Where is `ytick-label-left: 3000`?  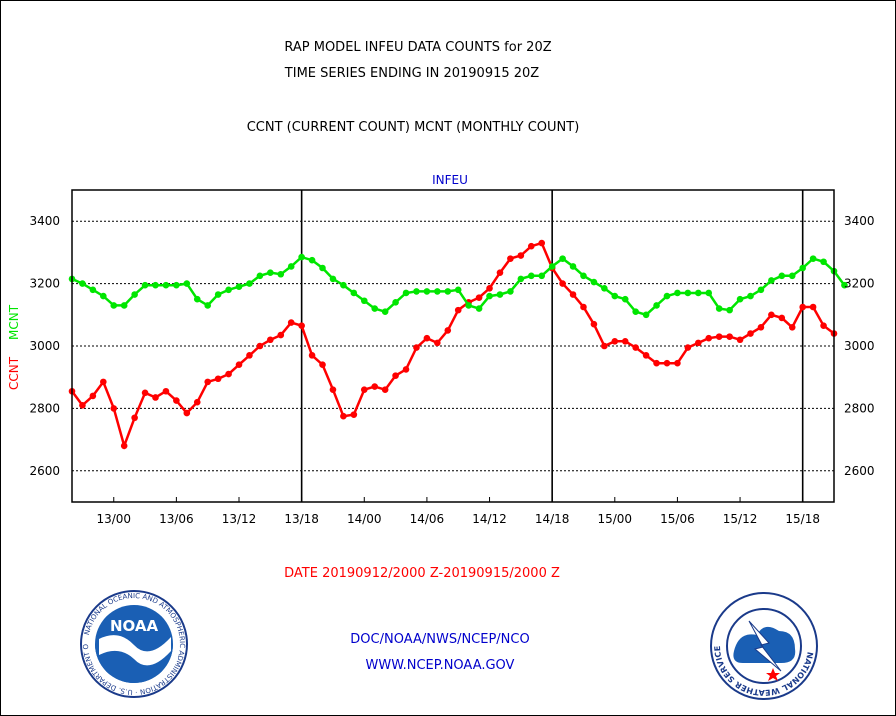 ytick-label-left: 3000 is located at coordinates (44, 346).